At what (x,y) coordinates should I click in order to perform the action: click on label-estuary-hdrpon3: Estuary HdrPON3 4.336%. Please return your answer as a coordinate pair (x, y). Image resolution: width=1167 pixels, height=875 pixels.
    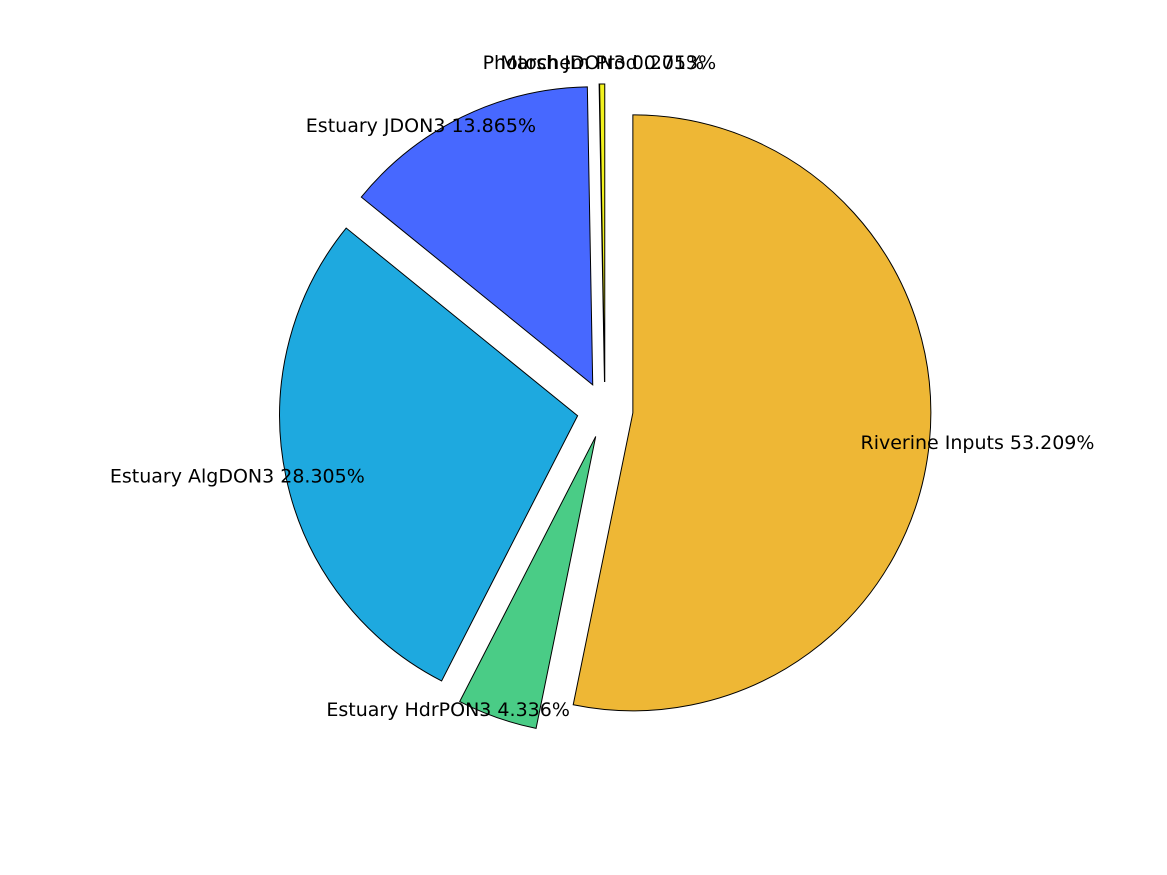
    Looking at the image, I should click on (448, 710).